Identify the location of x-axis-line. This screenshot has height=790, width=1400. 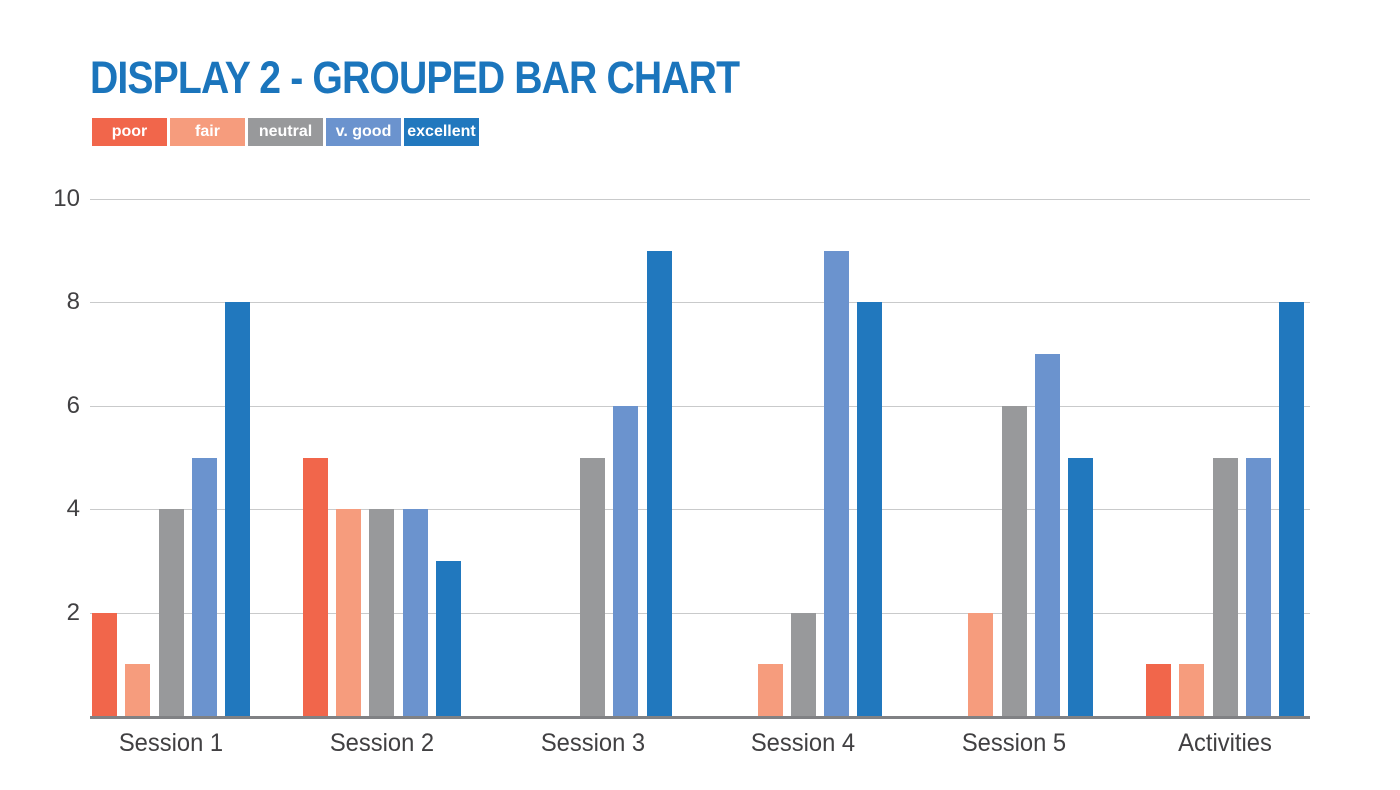
(700, 717).